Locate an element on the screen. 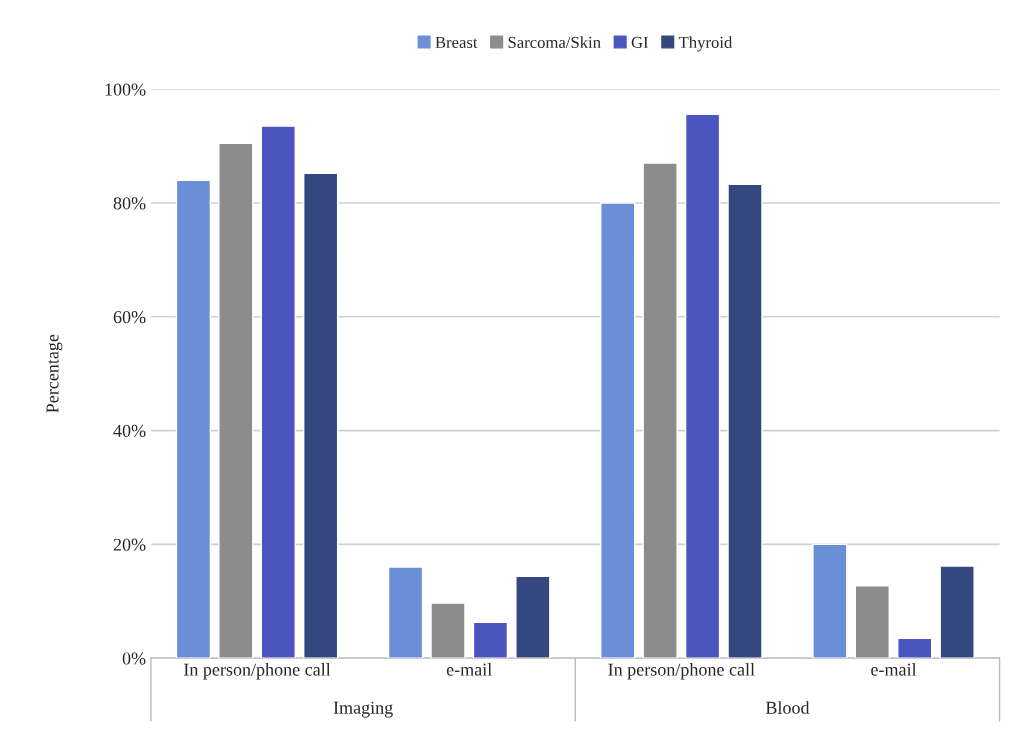  y-tick-label: 80% is located at coordinates (129, 203).